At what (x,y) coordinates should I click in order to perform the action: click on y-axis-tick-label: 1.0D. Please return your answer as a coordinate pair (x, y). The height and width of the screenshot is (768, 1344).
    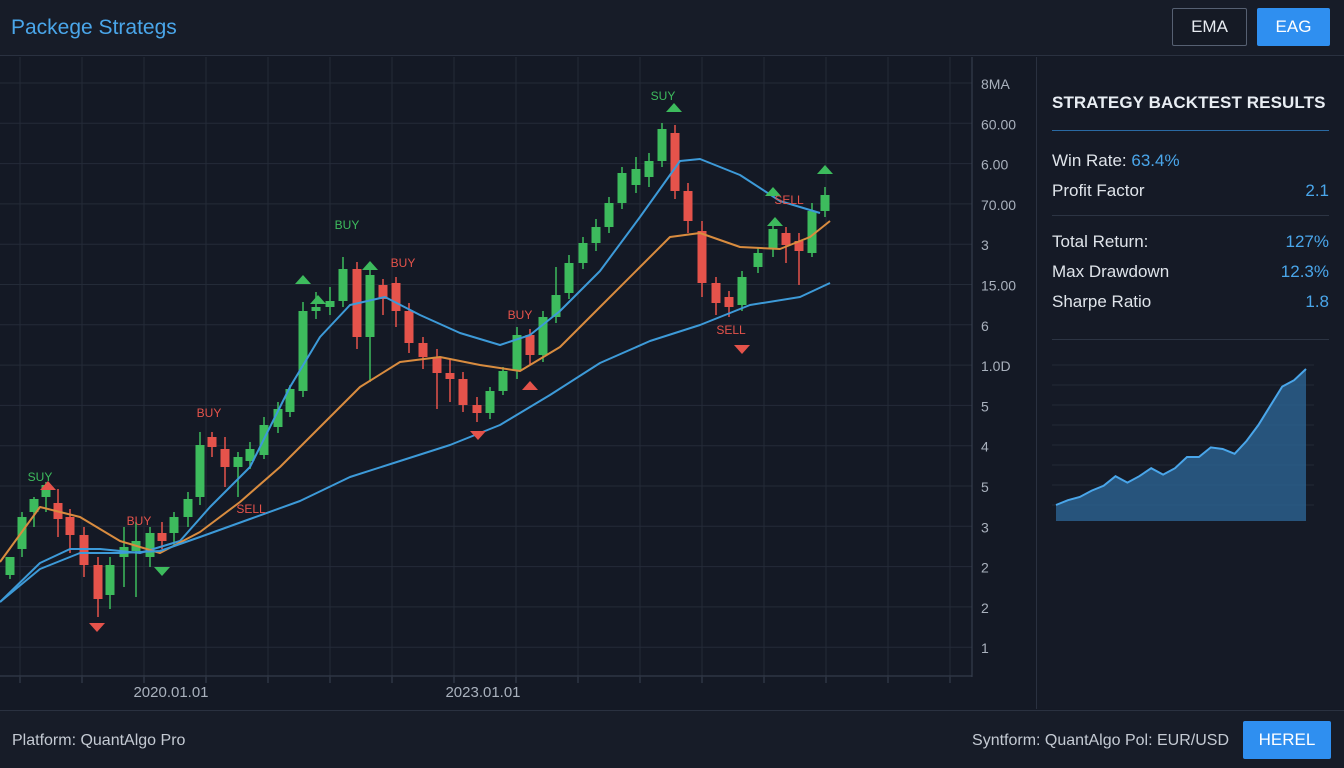
    Looking at the image, I should click on (996, 366).